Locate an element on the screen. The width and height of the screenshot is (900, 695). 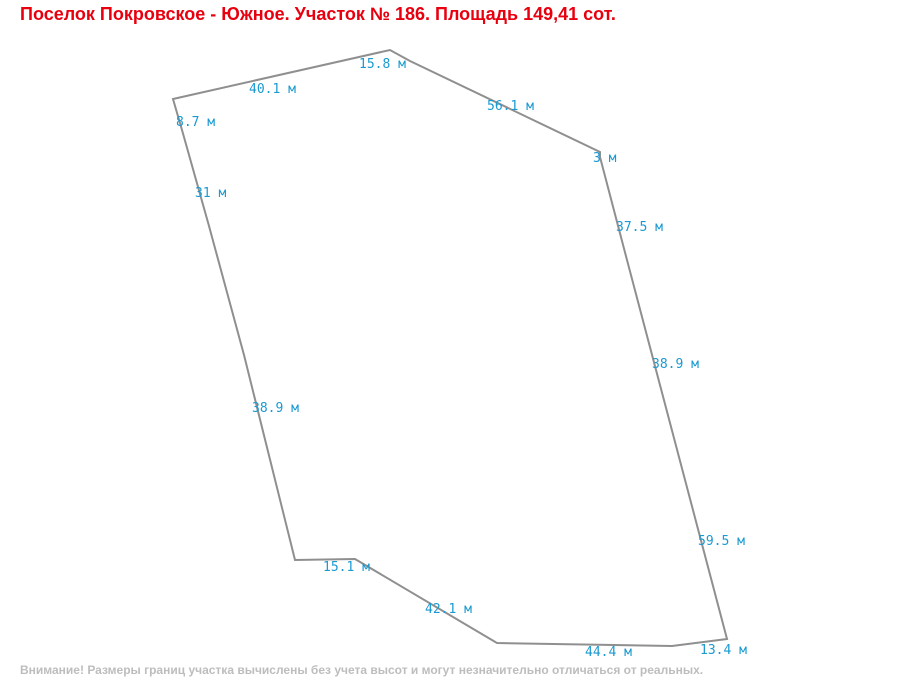
segment-label: 13.4 м is located at coordinates (723, 650).